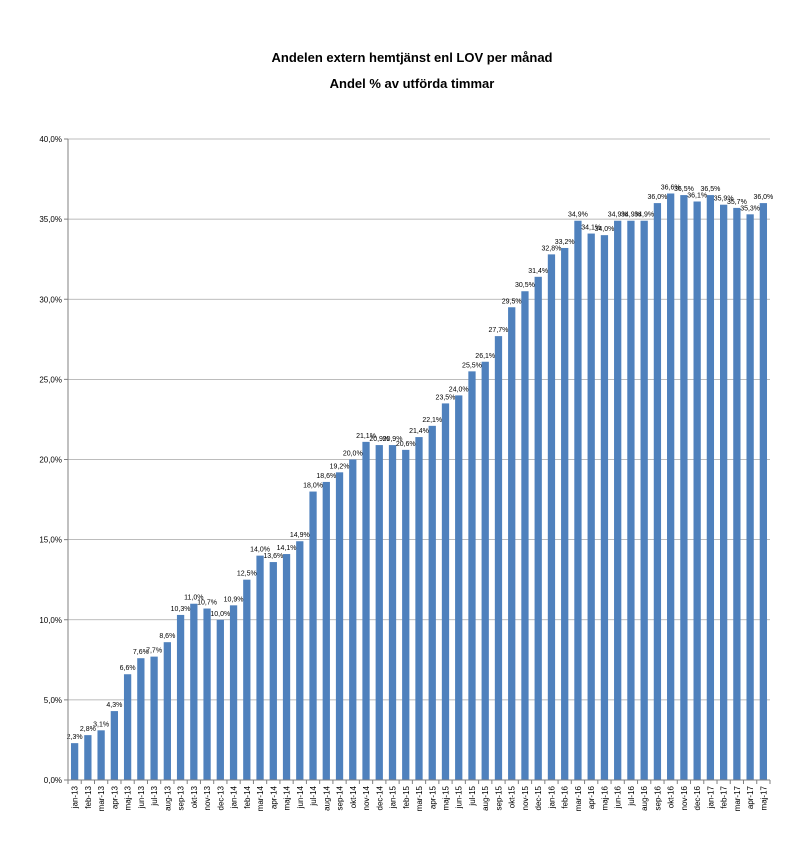 The height and width of the screenshot is (842, 793). I want to click on data-label: 30,5%, so click(525, 285).